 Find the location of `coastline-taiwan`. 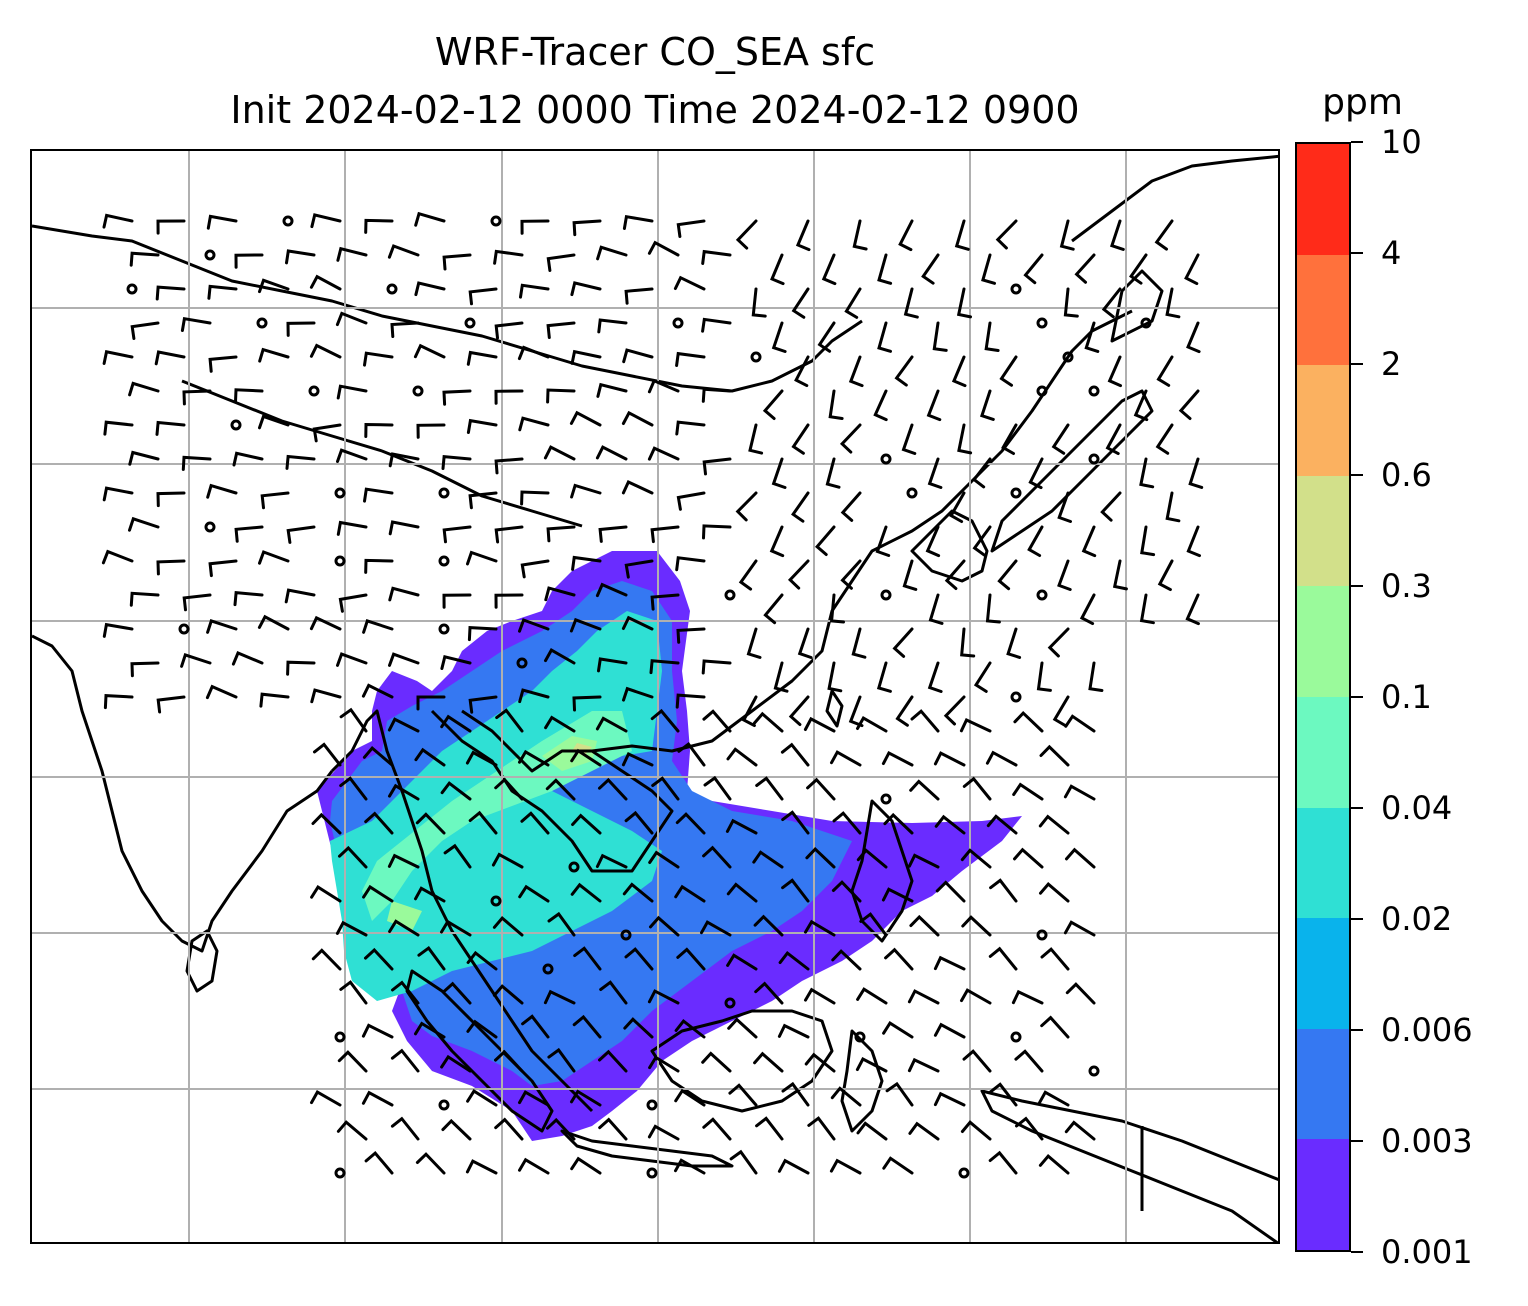

coastline-taiwan is located at coordinates (834, 708).